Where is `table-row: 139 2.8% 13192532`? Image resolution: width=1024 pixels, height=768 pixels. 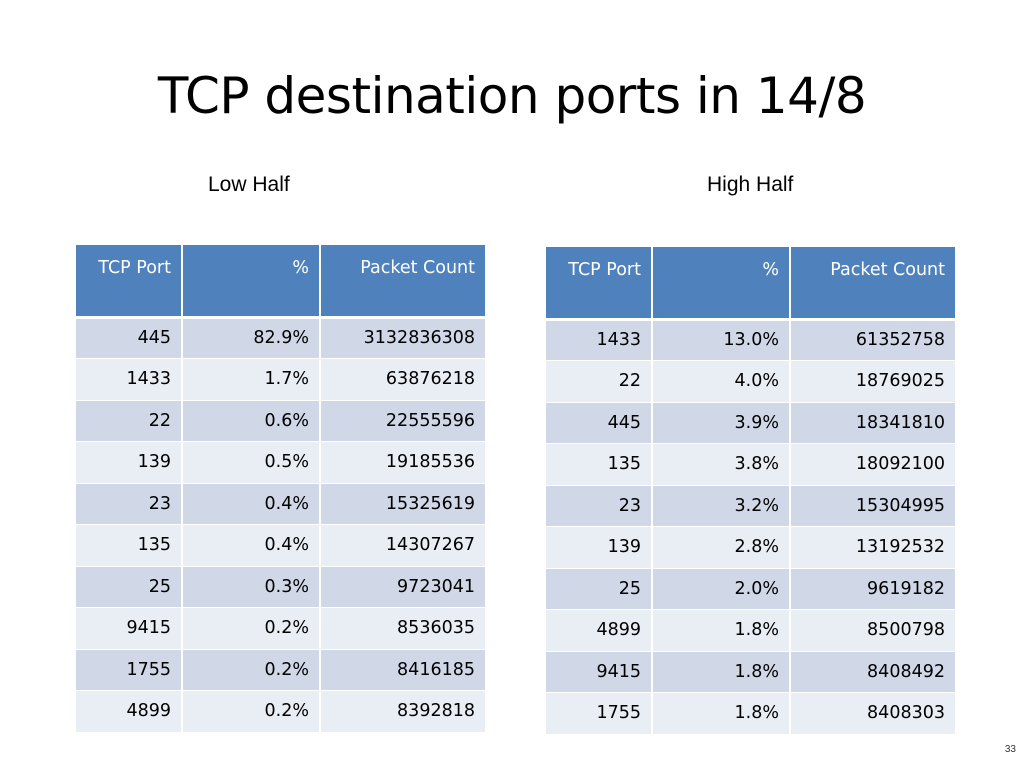 table-row: 139 2.8% 13192532 is located at coordinates (750, 547).